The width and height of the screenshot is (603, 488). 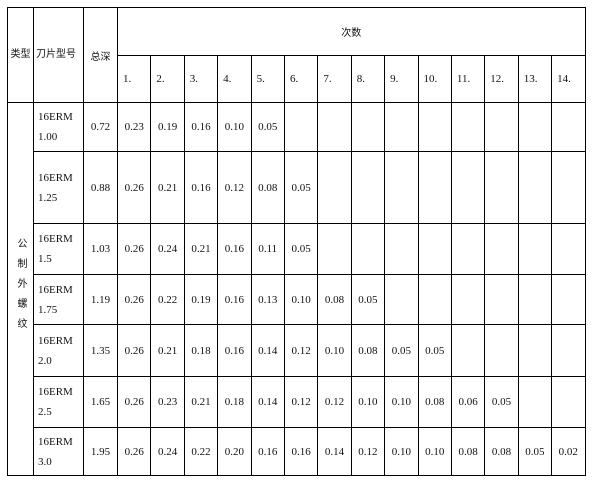 What do you see at coordinates (100, 249) in the screenshot?
I see `total-depth-cell: 1.03` at bounding box center [100, 249].